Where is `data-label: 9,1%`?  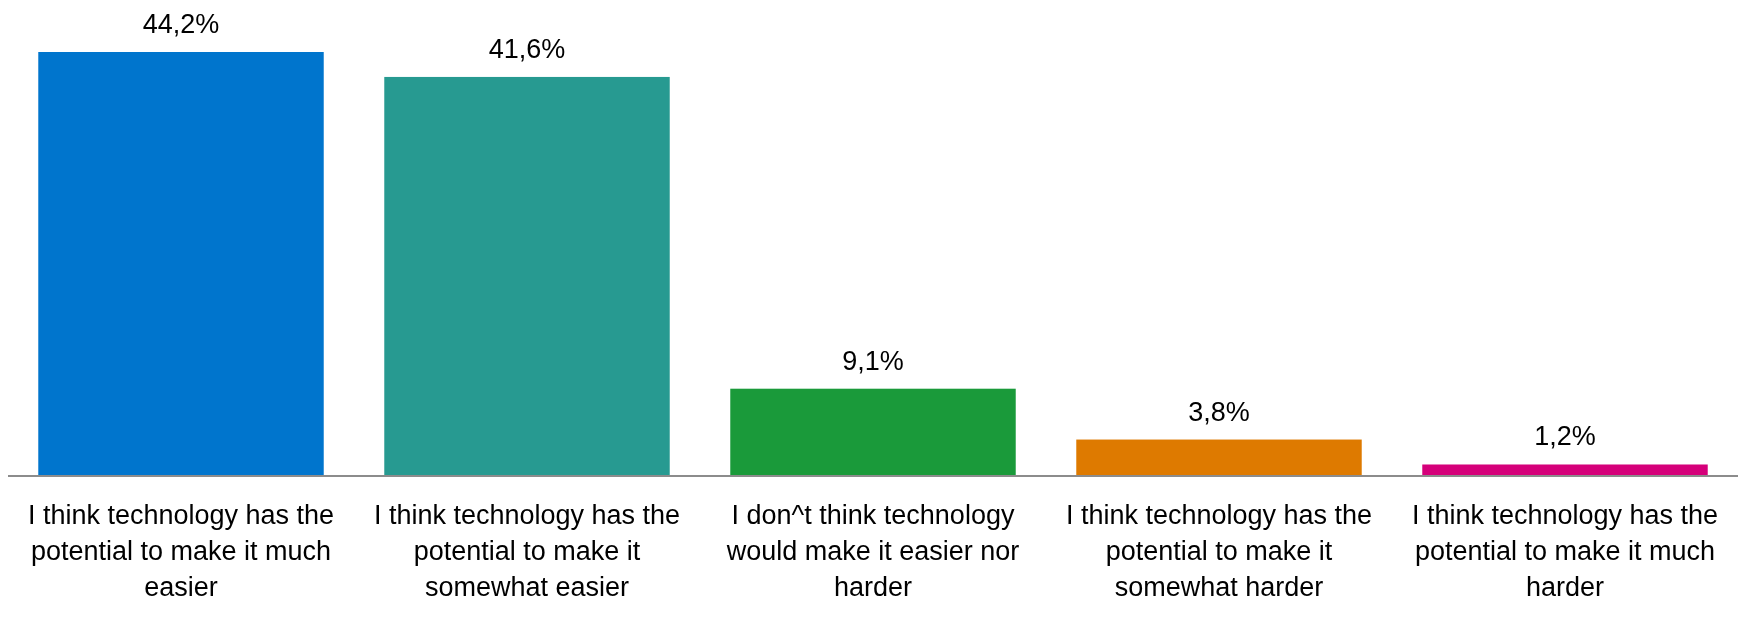
data-label: 9,1% is located at coordinates (873, 360).